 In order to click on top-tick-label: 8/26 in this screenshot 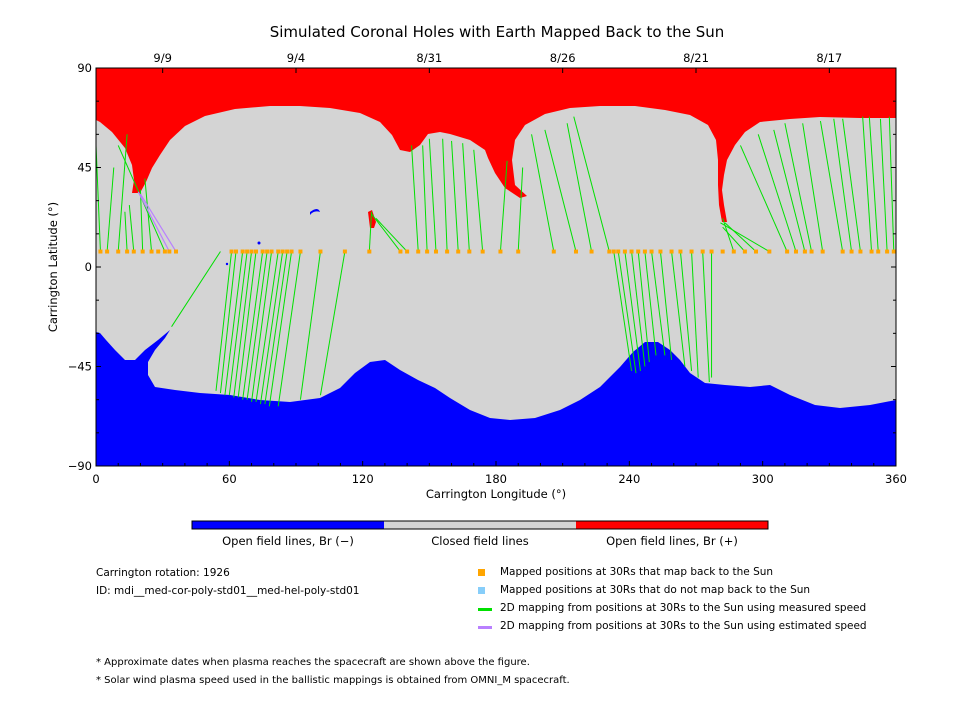, I will do `click(563, 58)`.